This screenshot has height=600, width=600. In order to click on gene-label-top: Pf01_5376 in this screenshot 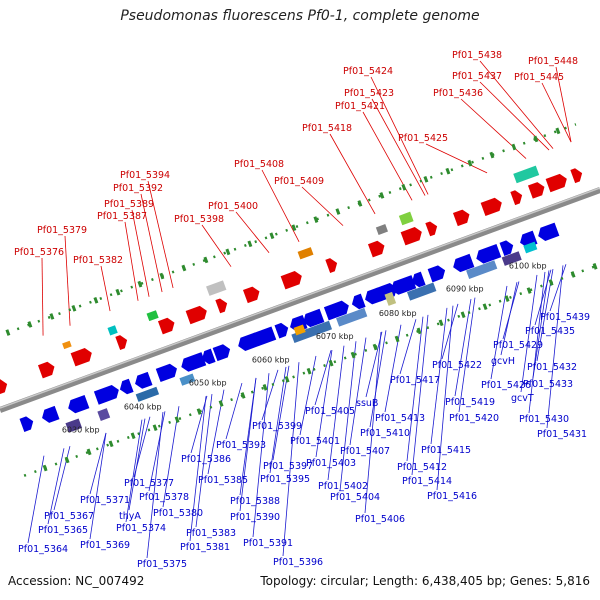, I will do `click(39, 252)`.